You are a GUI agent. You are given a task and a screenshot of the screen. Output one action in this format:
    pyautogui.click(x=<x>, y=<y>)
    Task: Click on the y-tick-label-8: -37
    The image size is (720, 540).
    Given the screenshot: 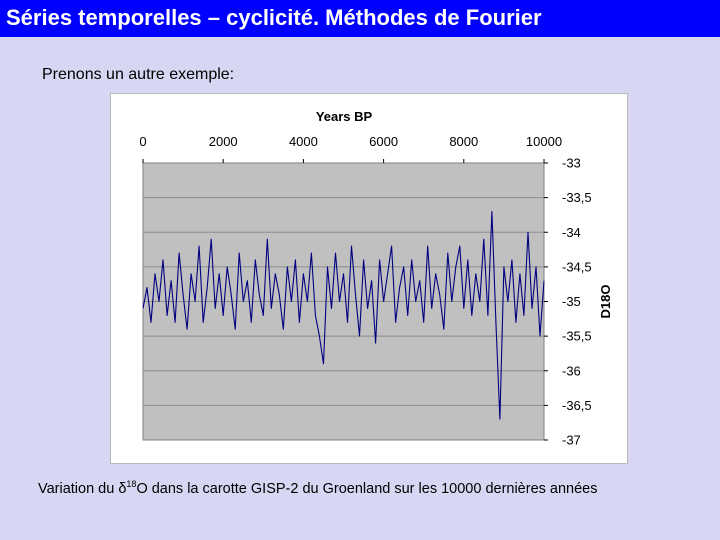 What is the action you would take?
    pyautogui.click(x=571, y=440)
    